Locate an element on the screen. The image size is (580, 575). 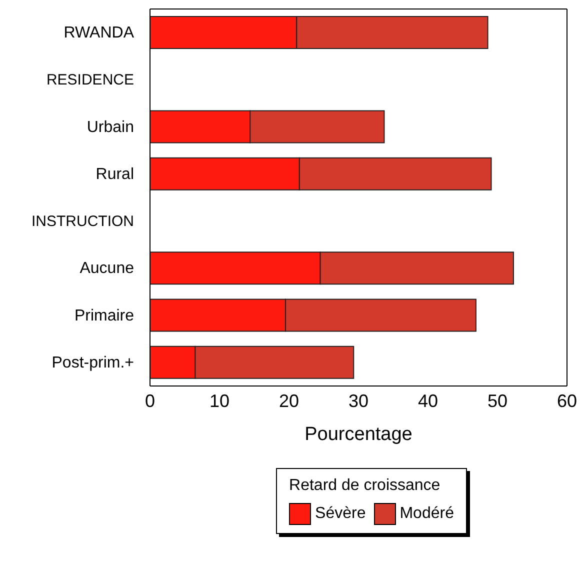
legend-label: Sévère is located at coordinates (340, 514).